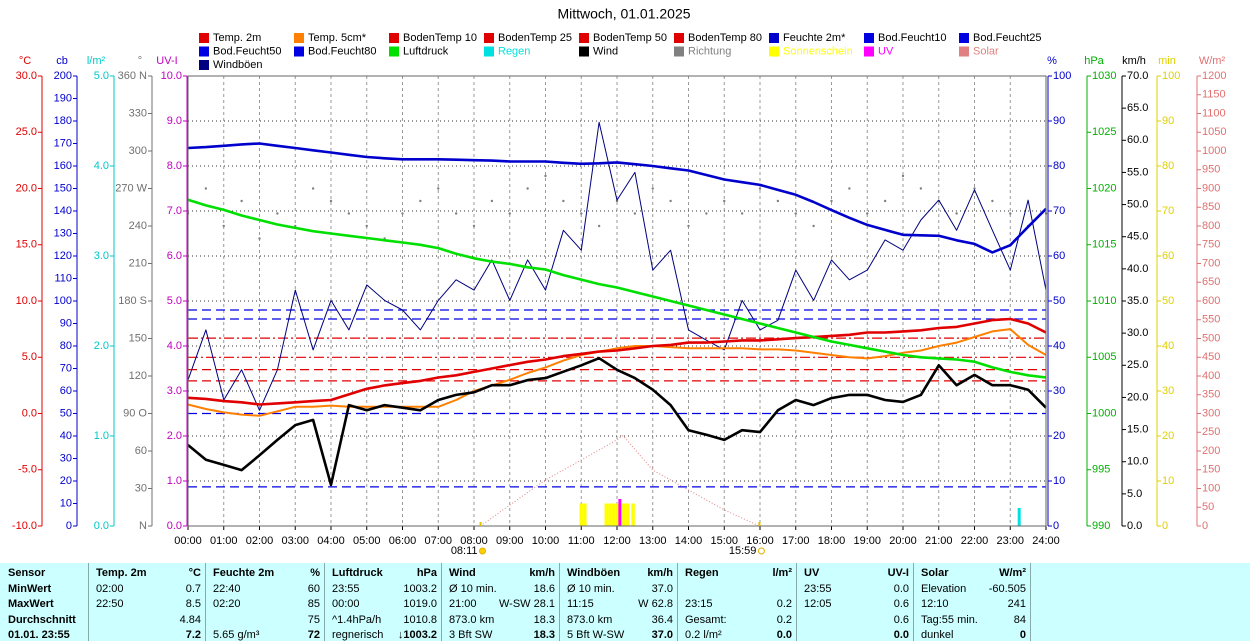 This screenshot has height=641, width=1250. What do you see at coordinates (1137, 269) in the screenshot?
I see `y-tick-label: 40.0` at bounding box center [1137, 269].